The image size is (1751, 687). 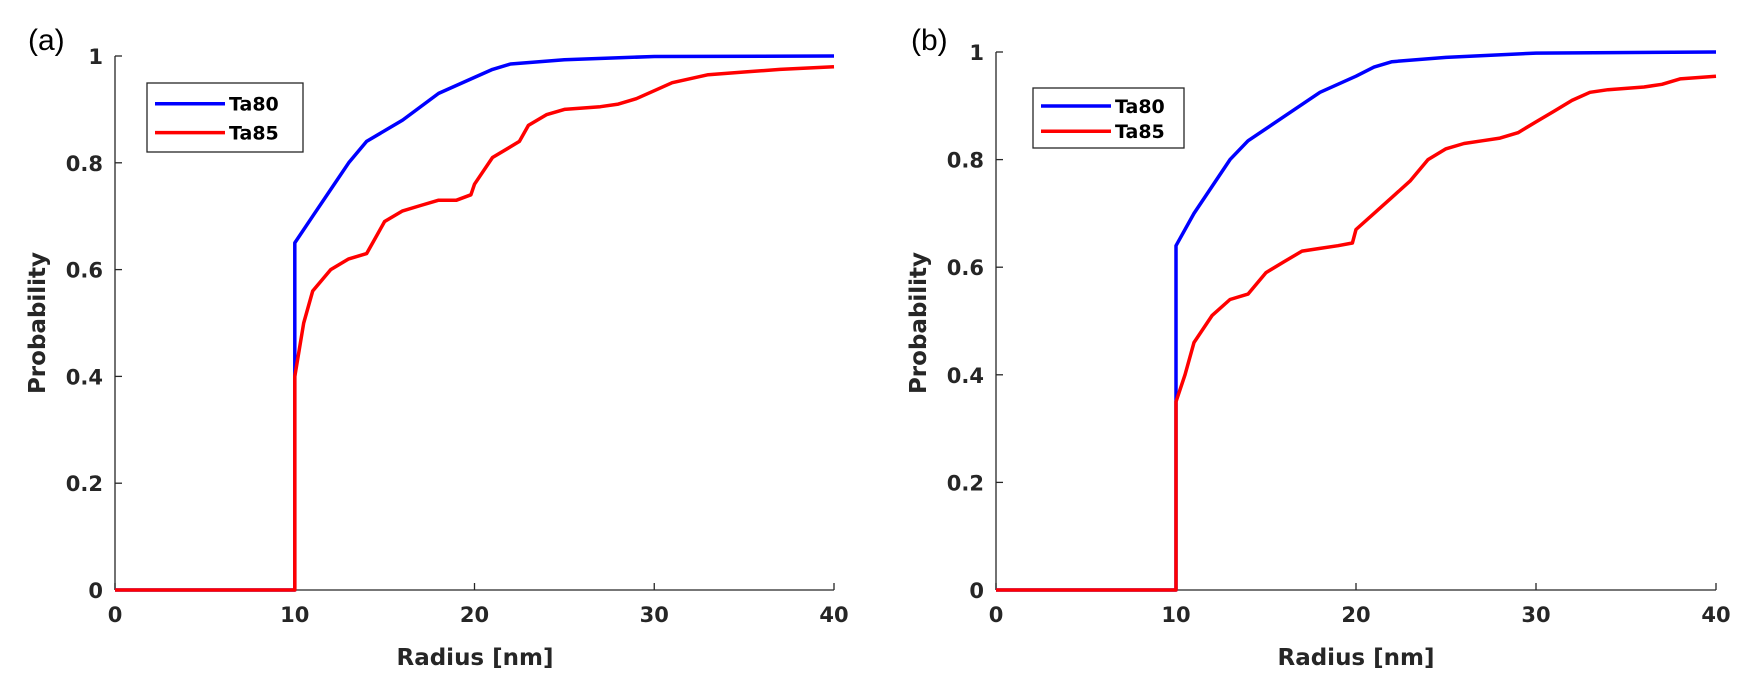 I want to click on y-axis-label-a: Probability, so click(x=38, y=323).